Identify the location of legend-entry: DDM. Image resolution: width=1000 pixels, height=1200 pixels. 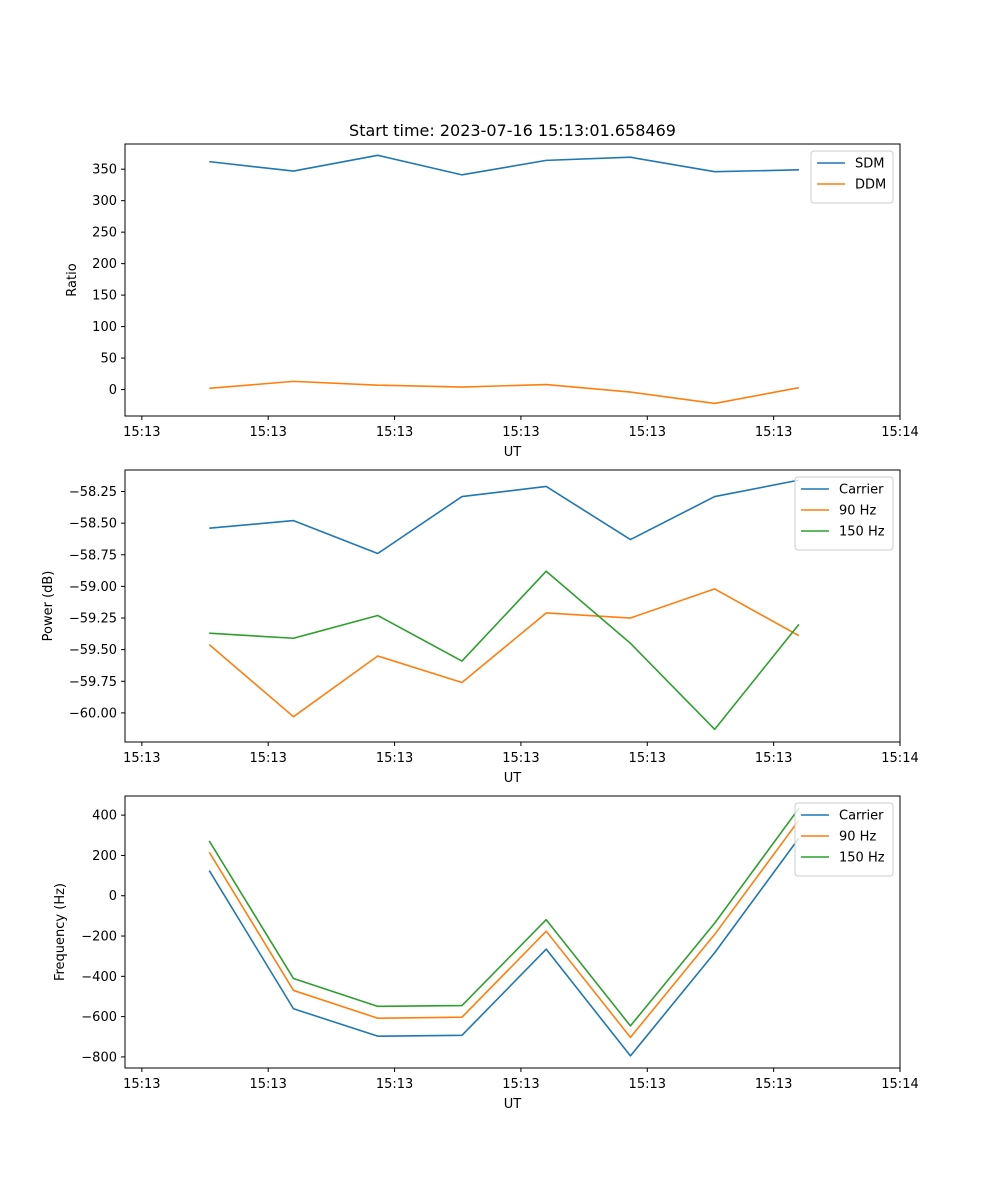
(870, 185).